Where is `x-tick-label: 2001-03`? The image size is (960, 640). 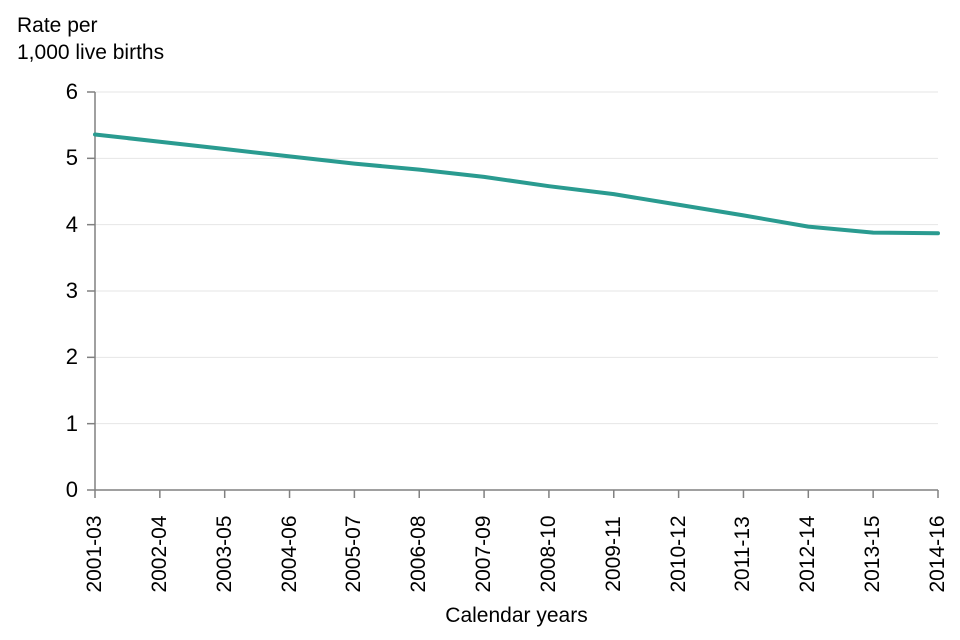
x-tick-label: 2001-03 is located at coordinates (94, 554).